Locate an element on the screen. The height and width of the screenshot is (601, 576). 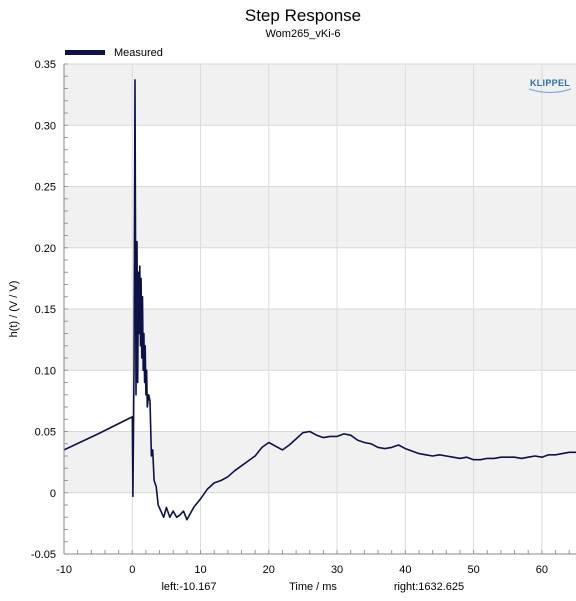
y-tick-label: 0.10 is located at coordinates (45, 371).